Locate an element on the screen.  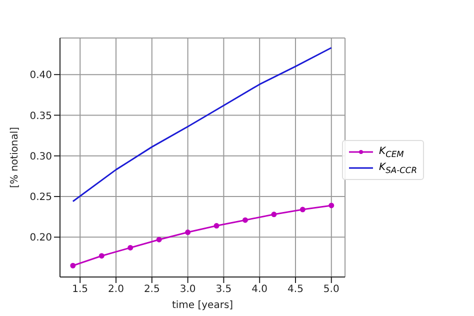
y-tick-label: 0.35 is located at coordinates (41, 116).